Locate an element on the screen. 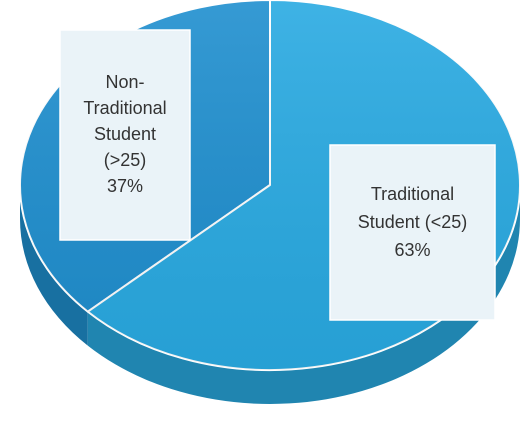 This screenshot has height=435, width=527. slice-label-line: Non- is located at coordinates (124, 82).